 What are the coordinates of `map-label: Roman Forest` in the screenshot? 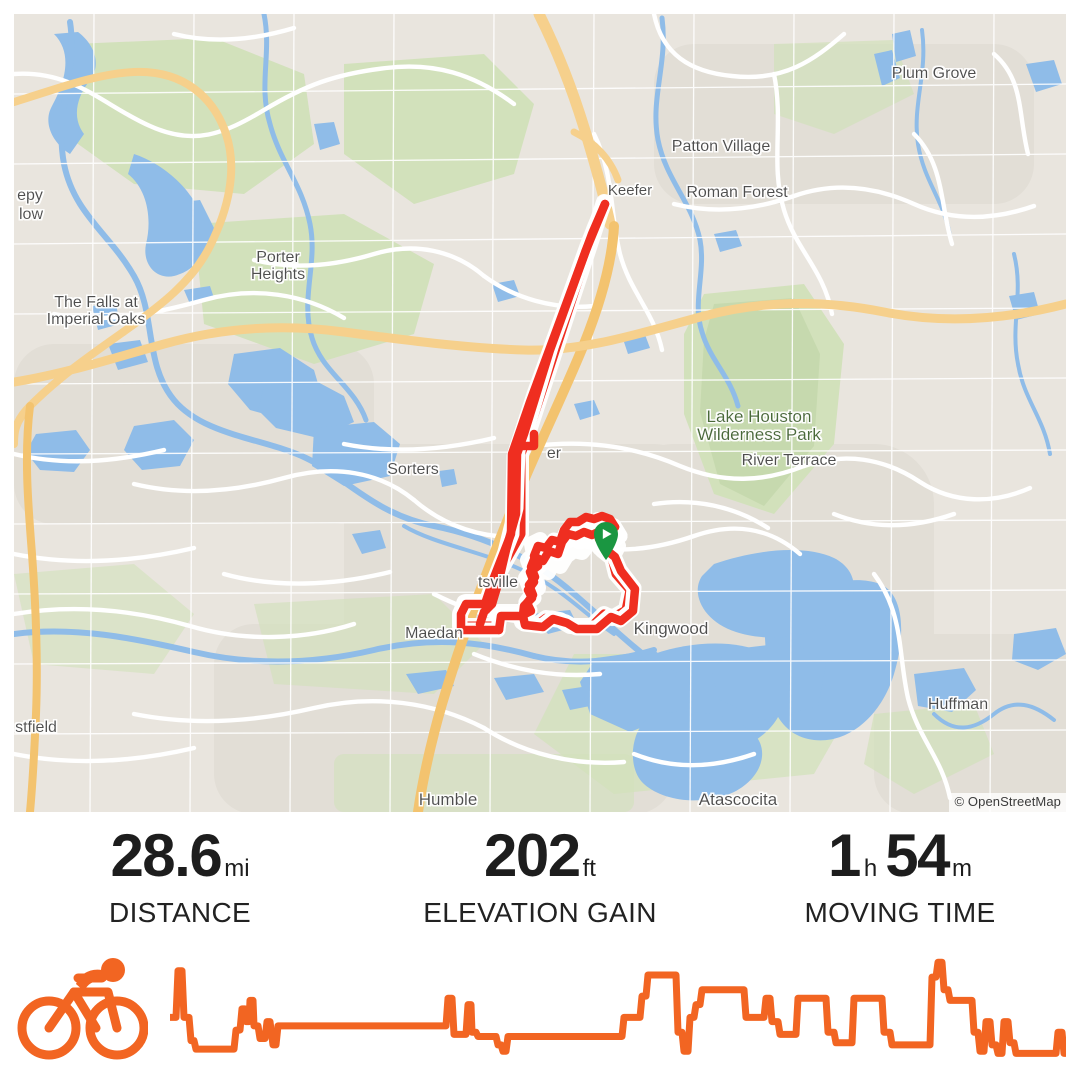 It's located at (737, 192).